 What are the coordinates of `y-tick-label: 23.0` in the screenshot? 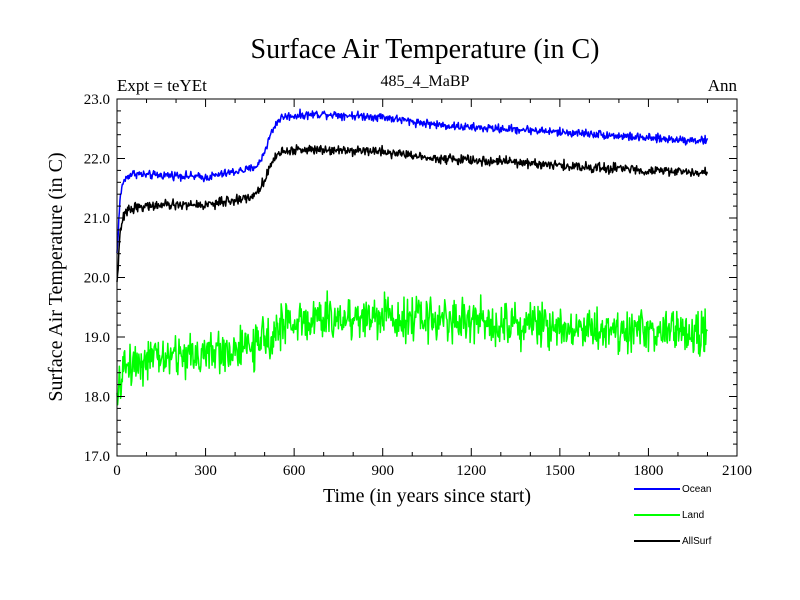 It's located at (97, 100).